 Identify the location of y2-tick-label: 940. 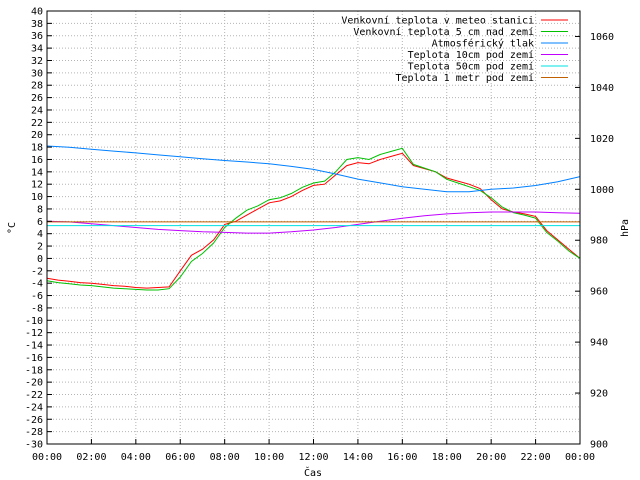
(599, 343).